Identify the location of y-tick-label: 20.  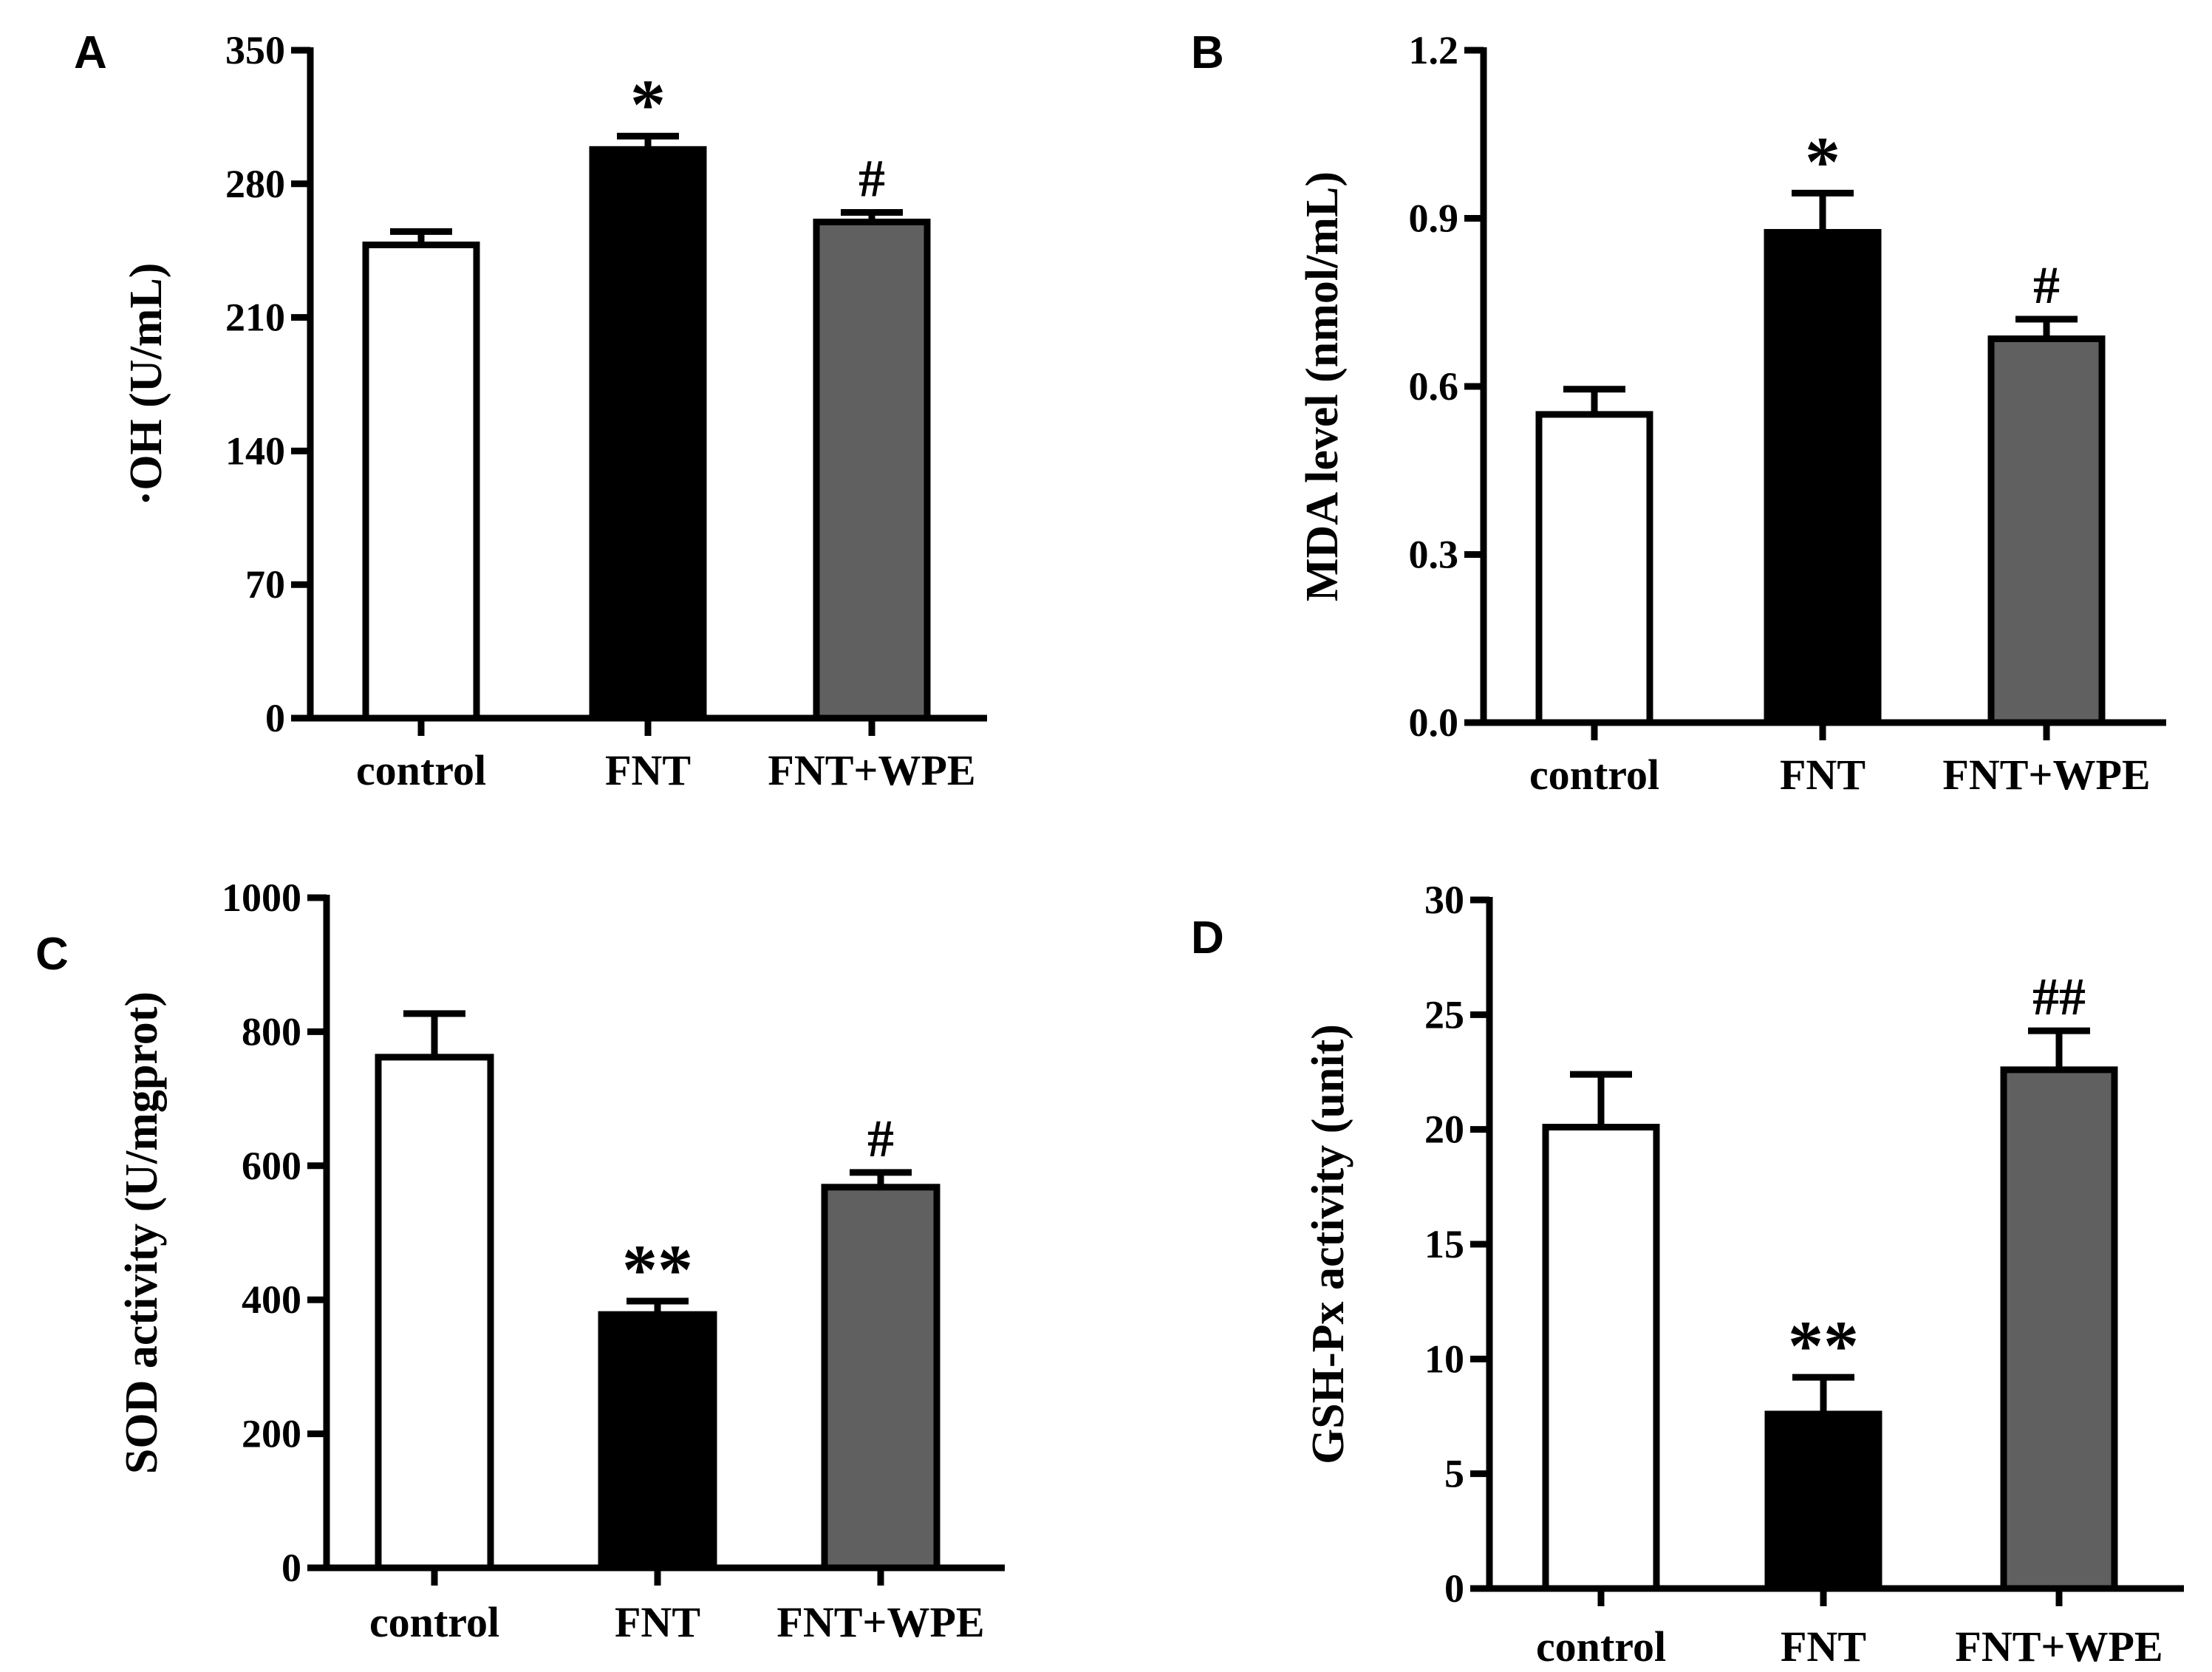
(1444, 1130).